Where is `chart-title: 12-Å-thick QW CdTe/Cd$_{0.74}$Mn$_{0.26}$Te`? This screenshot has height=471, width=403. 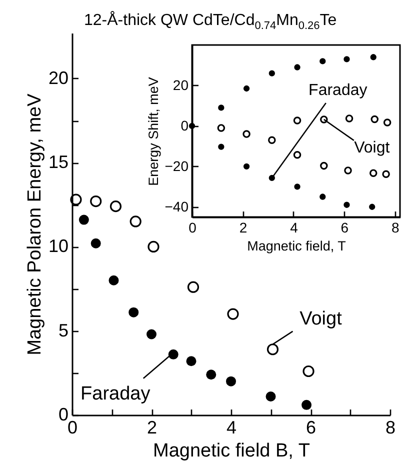 chart-title: 12-Å-thick QW CdTe/Cd$_{0.74}$Mn$_{0.26}$Te is located at coordinates (210, 22).